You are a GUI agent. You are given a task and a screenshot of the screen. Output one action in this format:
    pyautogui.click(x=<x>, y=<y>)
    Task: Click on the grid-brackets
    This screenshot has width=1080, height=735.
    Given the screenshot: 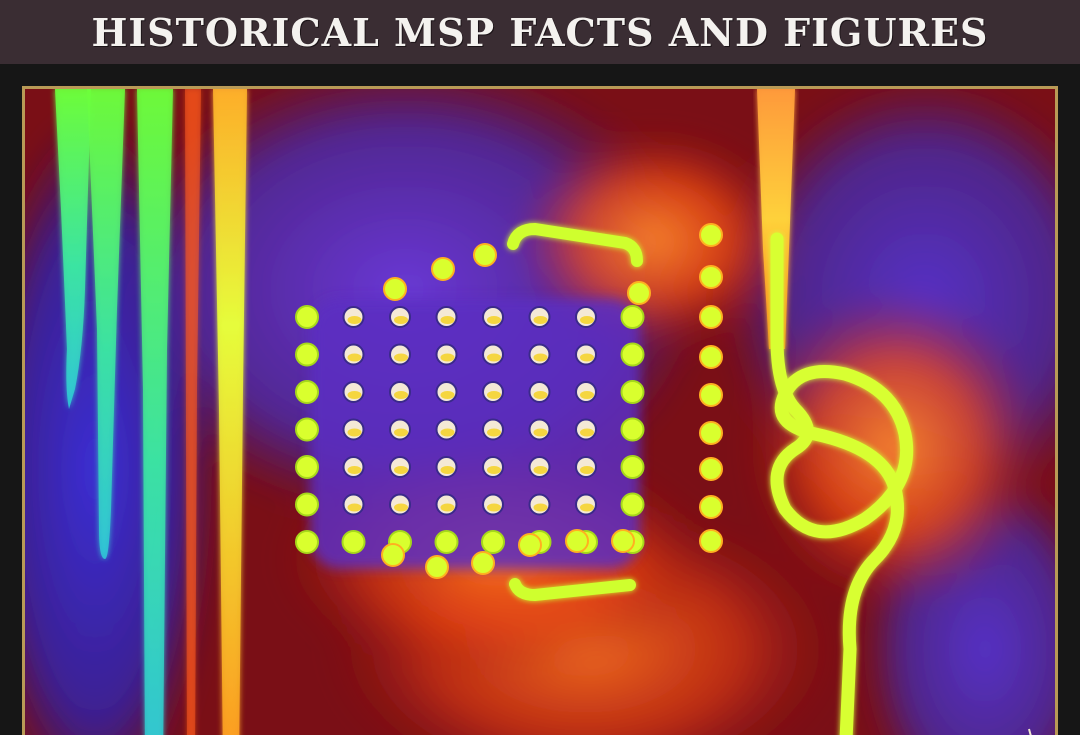 What is the action you would take?
    pyautogui.click(x=575, y=412)
    